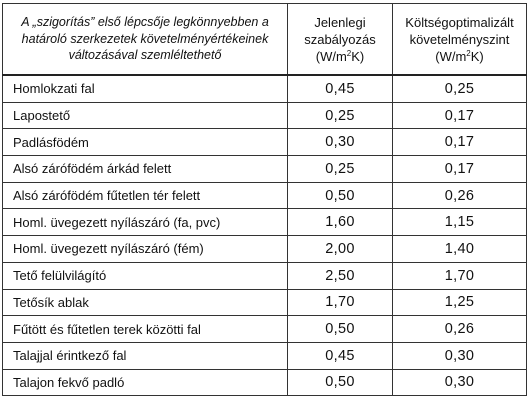 The width and height of the screenshot is (528, 400). What do you see at coordinates (145, 302) in the screenshot?
I see `row-label: Tetősík ablak` at bounding box center [145, 302].